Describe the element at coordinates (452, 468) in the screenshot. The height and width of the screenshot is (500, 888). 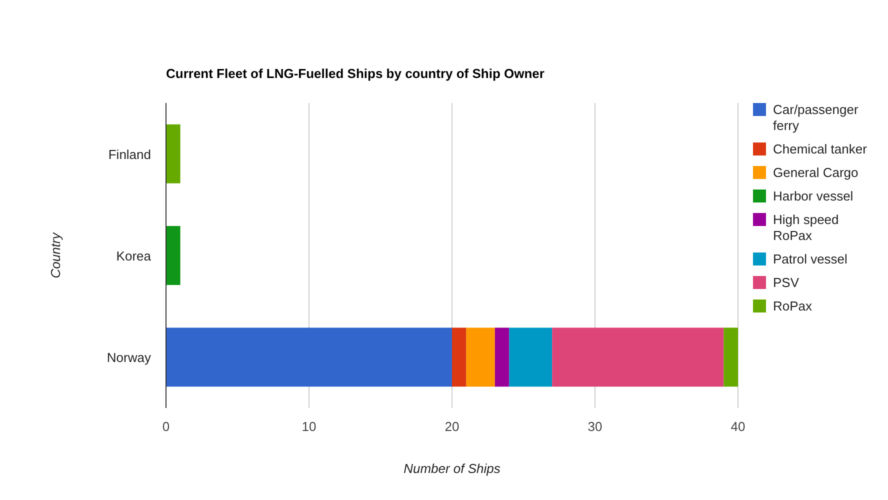
I see `x-axis-title: Number of Ships` at that location.